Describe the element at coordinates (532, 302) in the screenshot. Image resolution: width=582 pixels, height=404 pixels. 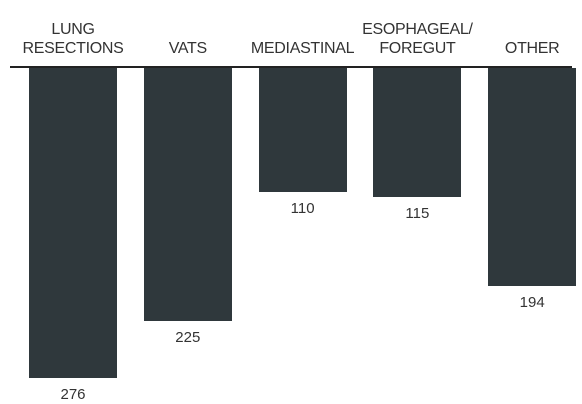
I see `value-label: 194` at that location.